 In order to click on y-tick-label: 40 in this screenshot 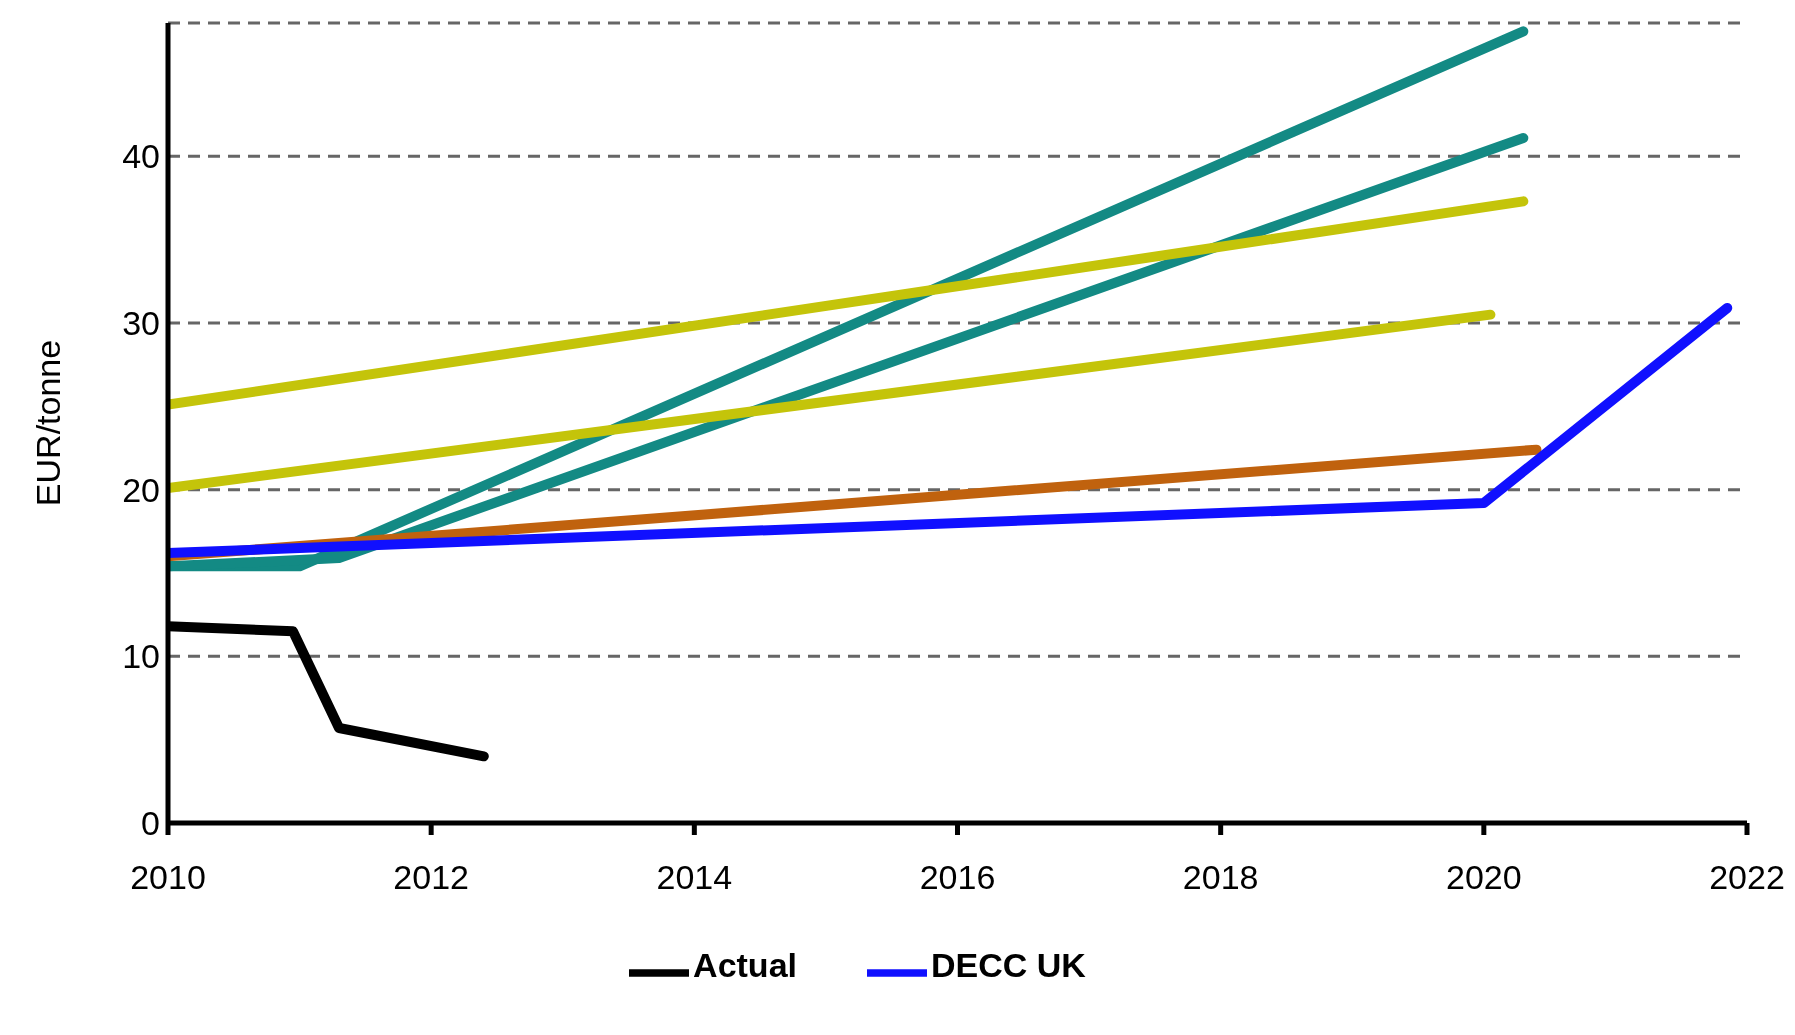, I will do `click(141, 156)`.